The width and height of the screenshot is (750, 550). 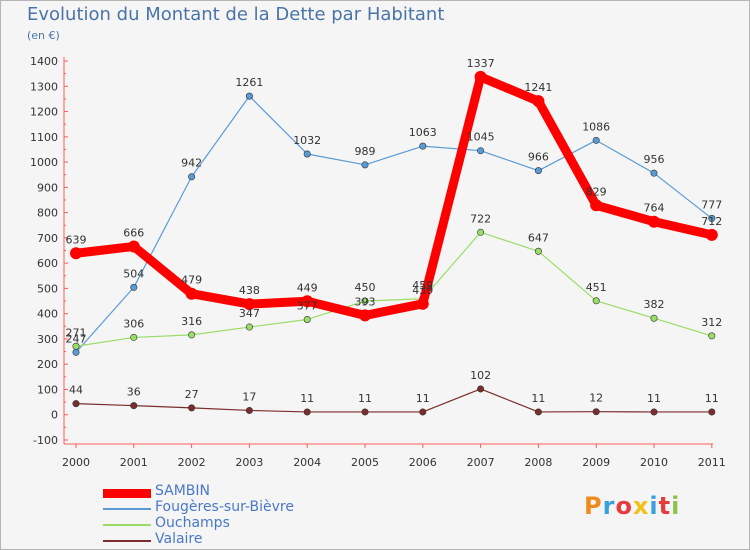 I want to click on data-label: 479, so click(x=191, y=280).